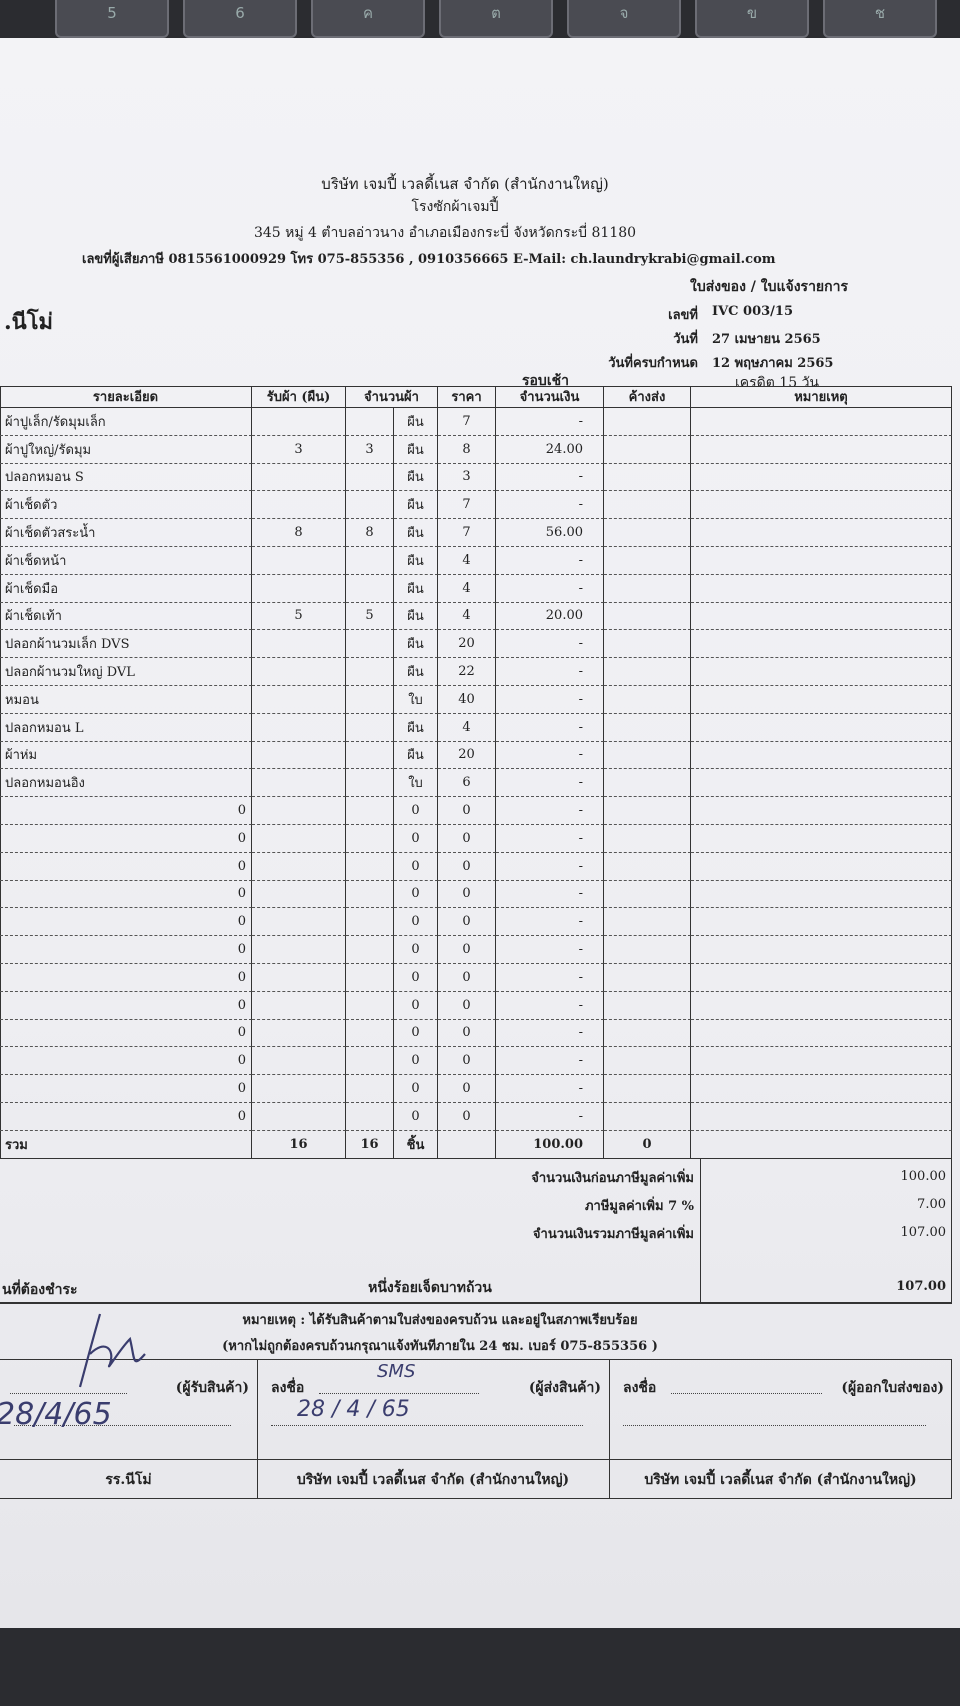 The height and width of the screenshot is (1706, 960). Describe the element at coordinates (892, 1387) in the screenshot. I see `sign-role: (ผู้ออกใบส่งของ)` at that location.